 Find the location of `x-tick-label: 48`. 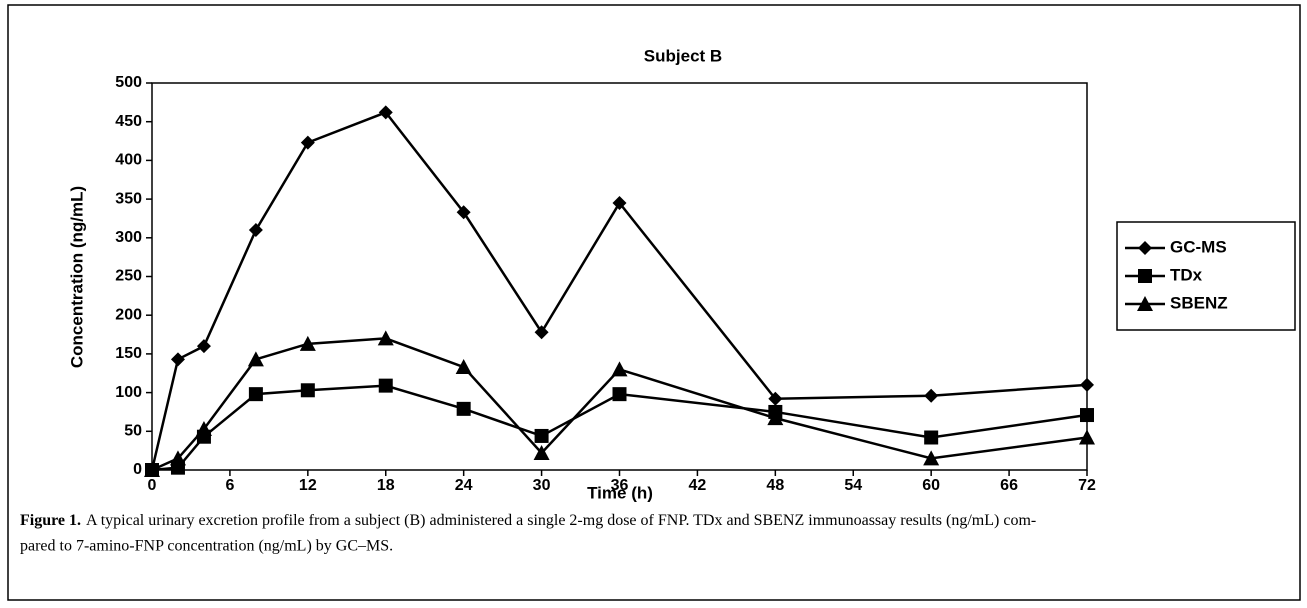

x-tick-label: 48 is located at coordinates (775, 485).